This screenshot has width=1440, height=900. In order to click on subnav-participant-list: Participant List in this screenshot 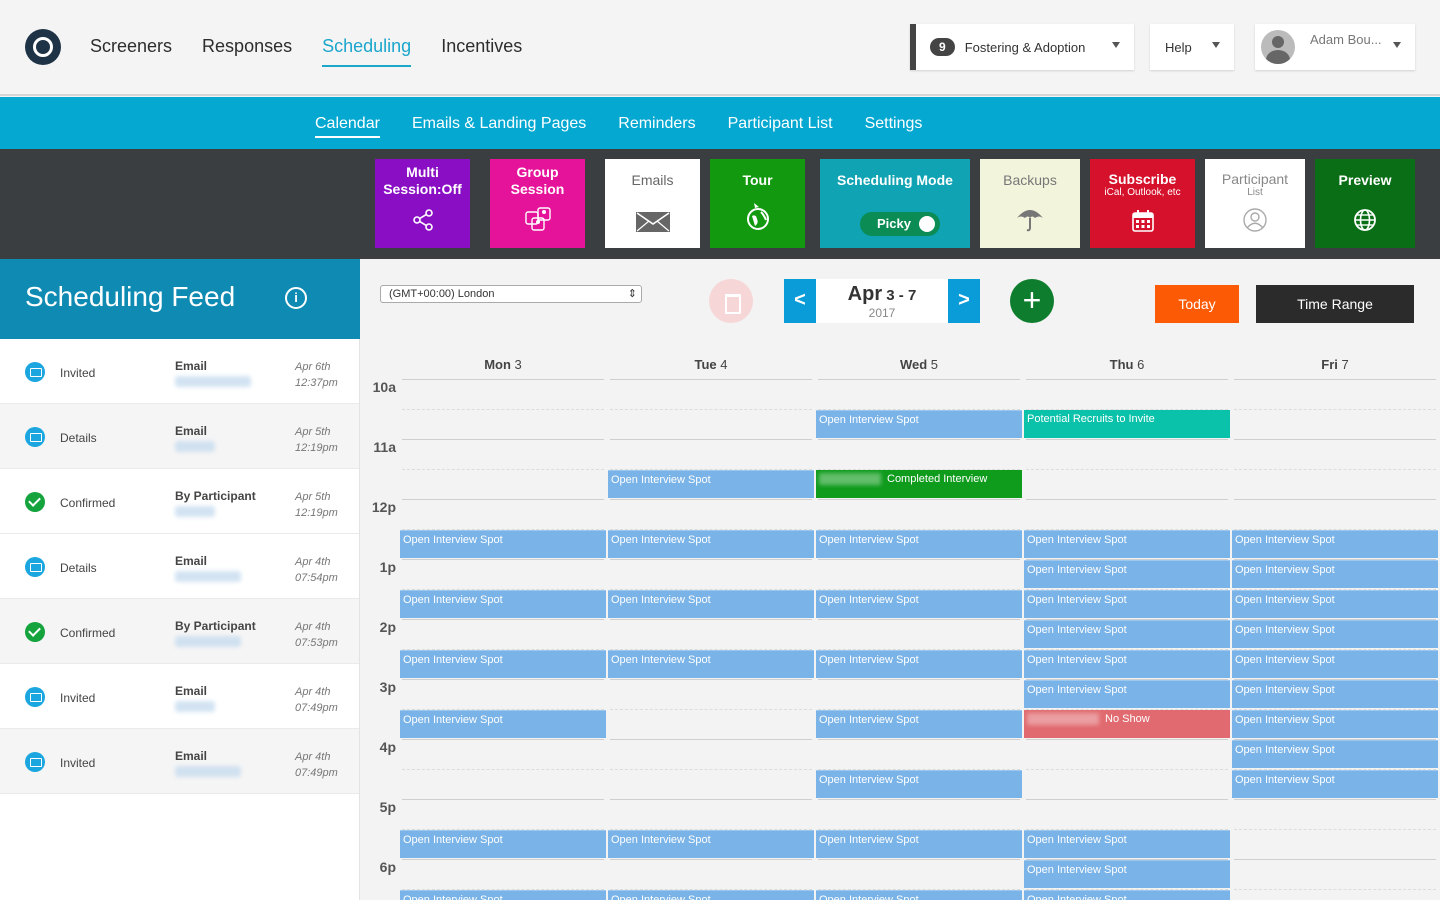, I will do `click(780, 123)`.